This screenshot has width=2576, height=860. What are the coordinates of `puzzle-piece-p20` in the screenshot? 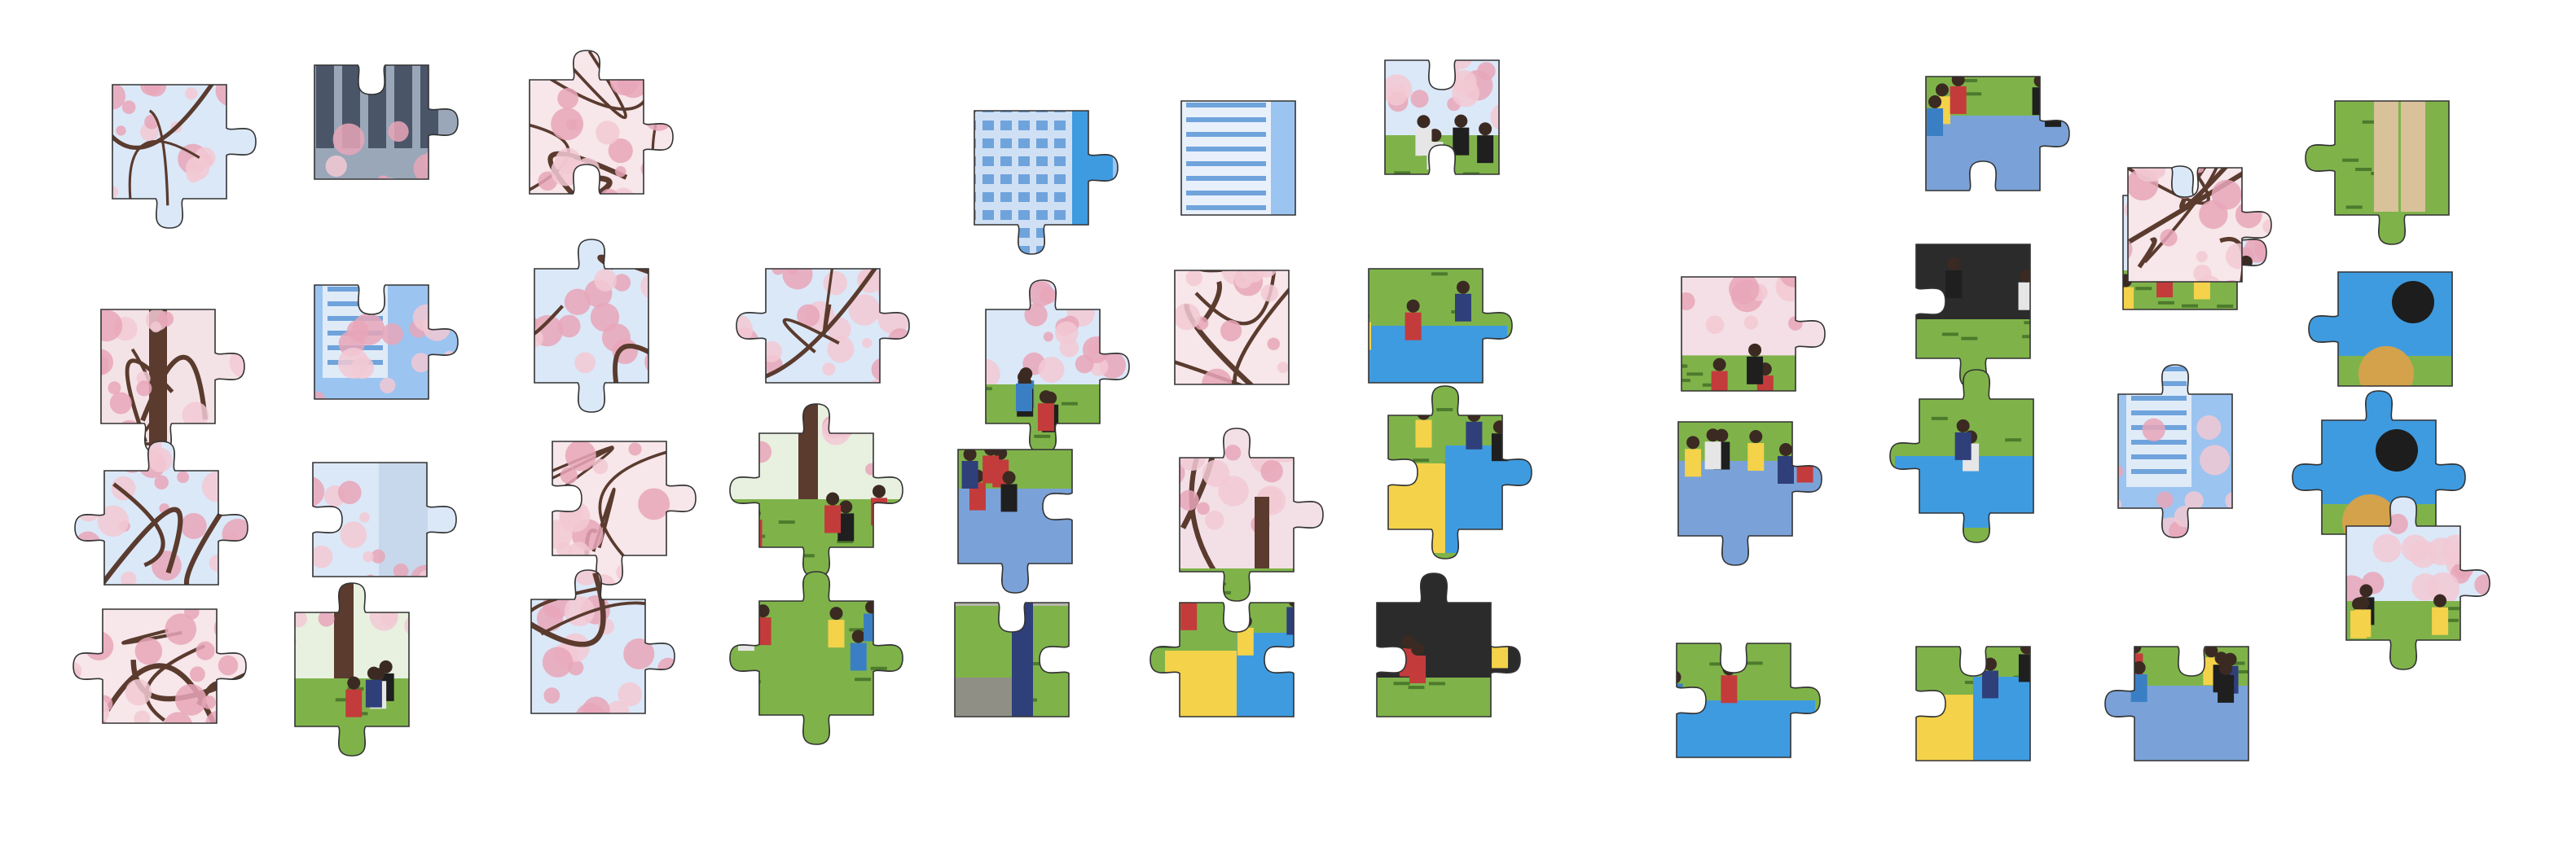 It's located at (614, 505).